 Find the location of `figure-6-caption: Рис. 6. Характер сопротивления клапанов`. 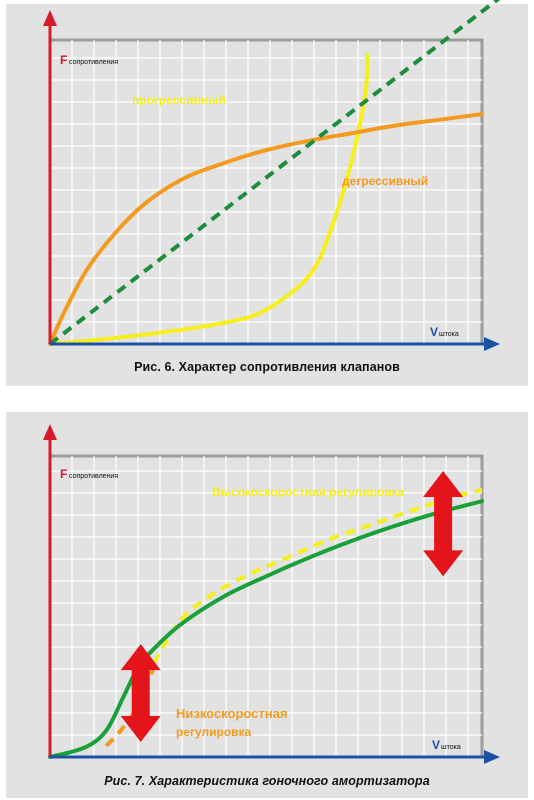

figure-6-caption: Рис. 6. Характер сопротивления клапанов is located at coordinates (267, 367).